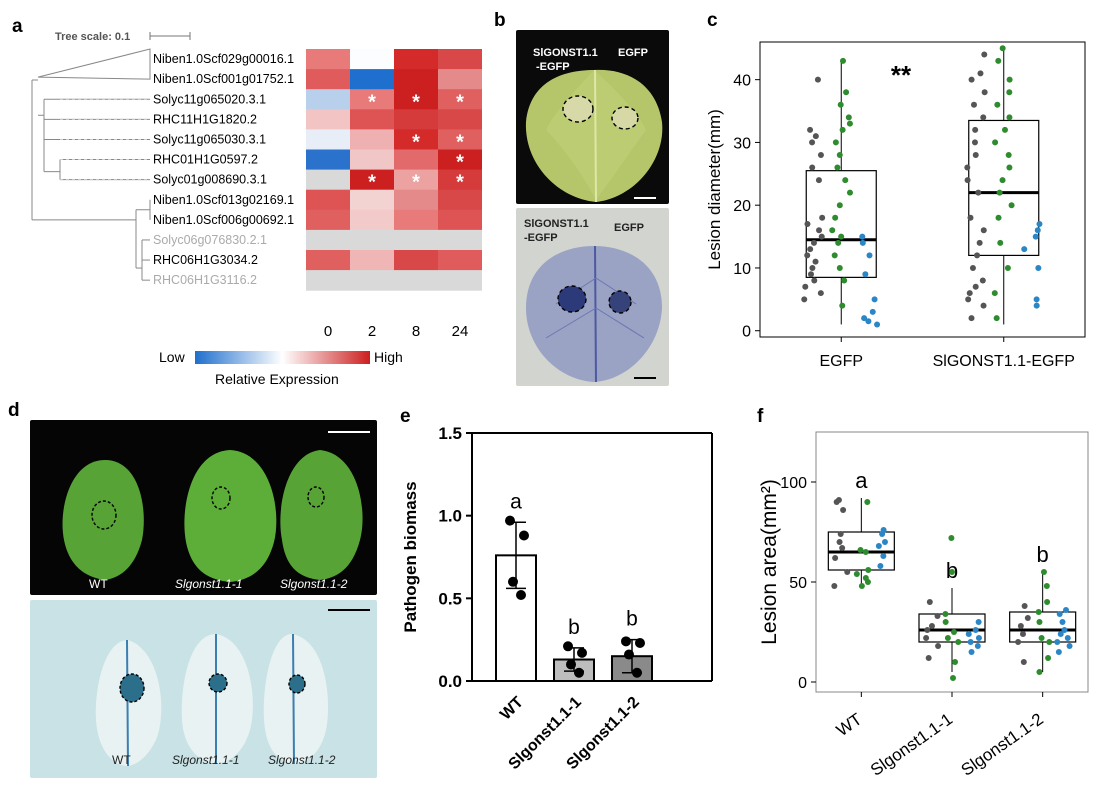 This screenshot has width=1113, height=796. I want to click on significance-letter: a, so click(516, 501).